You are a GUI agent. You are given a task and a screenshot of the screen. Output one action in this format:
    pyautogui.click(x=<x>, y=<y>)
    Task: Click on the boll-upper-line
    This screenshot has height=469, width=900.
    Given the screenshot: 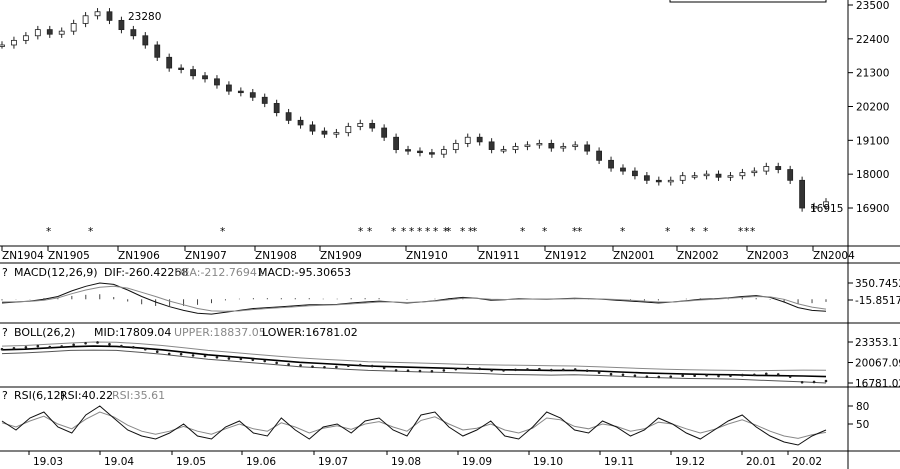 What is the action you would take?
    pyautogui.click(x=414, y=356)
    